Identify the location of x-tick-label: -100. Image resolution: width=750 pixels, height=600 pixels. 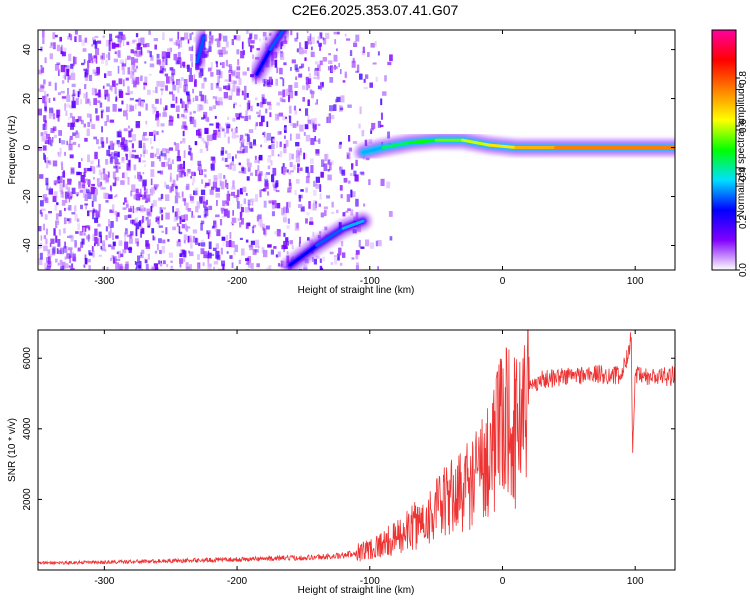
(370, 581).